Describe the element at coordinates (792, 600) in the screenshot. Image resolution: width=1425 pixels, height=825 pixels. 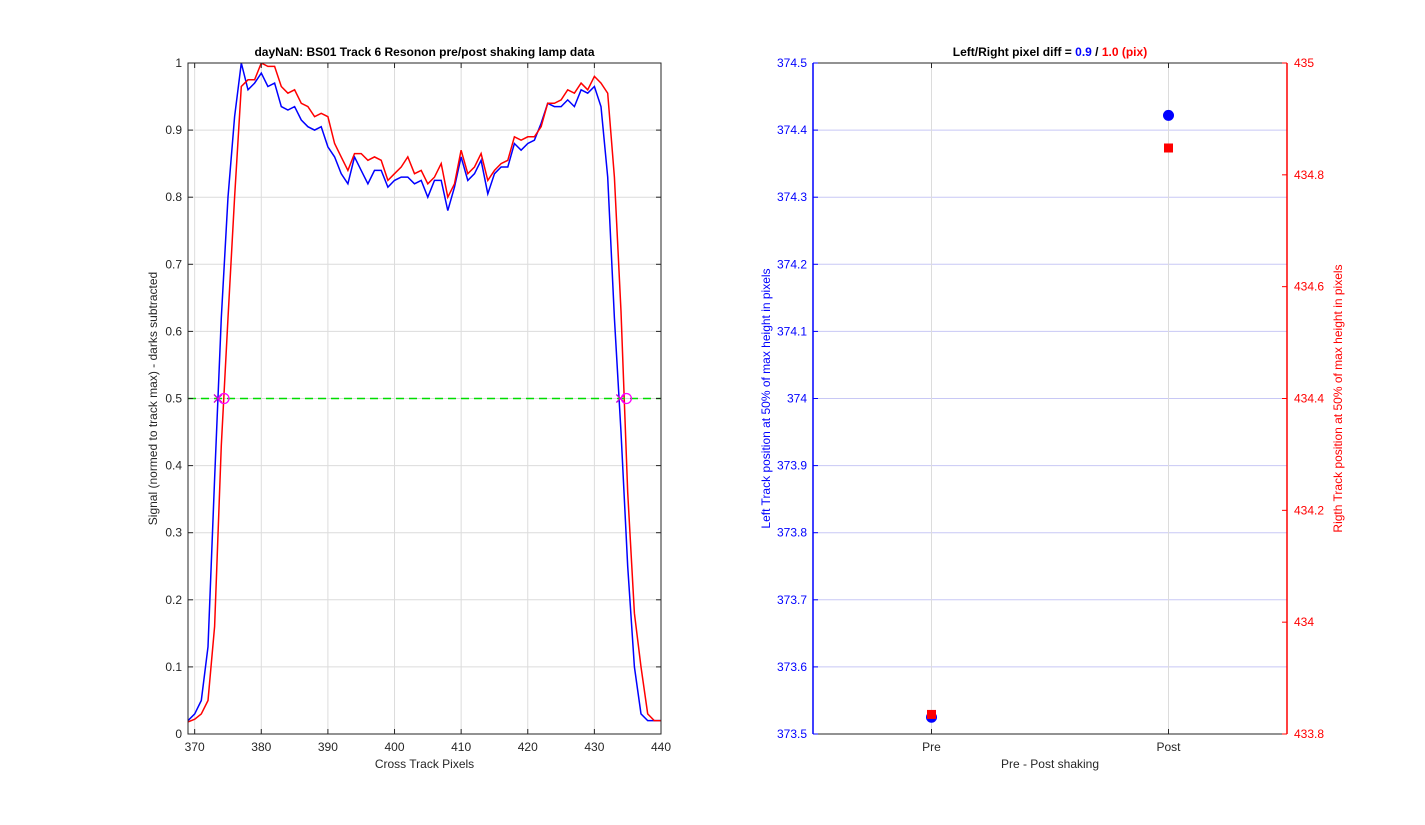
I see `left-y-tick-label: 373.7` at that location.